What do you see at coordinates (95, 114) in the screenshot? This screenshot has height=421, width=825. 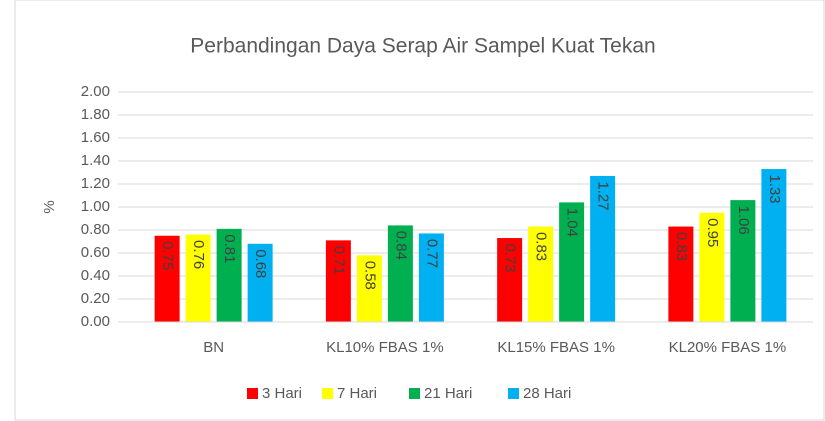 I see `y-tick-label: 1.80` at bounding box center [95, 114].